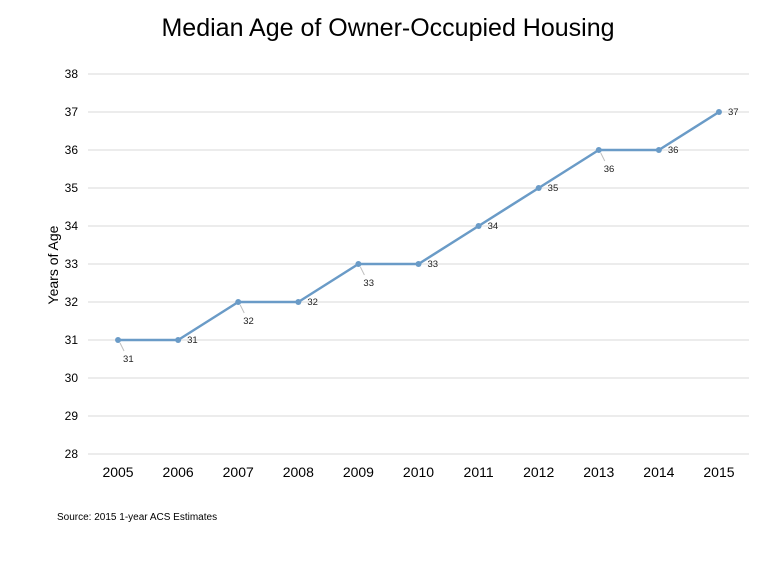 Image resolution: width=768 pixels, height=576 pixels. I want to click on y-axis-ticks: 28 29 30 31 32 33 34 35 36 37 38, so click(72, 264).